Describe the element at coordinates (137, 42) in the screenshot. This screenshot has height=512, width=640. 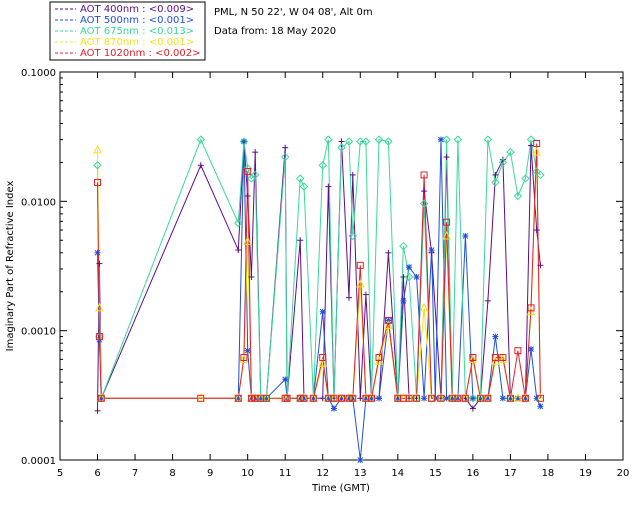
I see `legend-entry-3: AOT 870nm : <0.001>` at that location.